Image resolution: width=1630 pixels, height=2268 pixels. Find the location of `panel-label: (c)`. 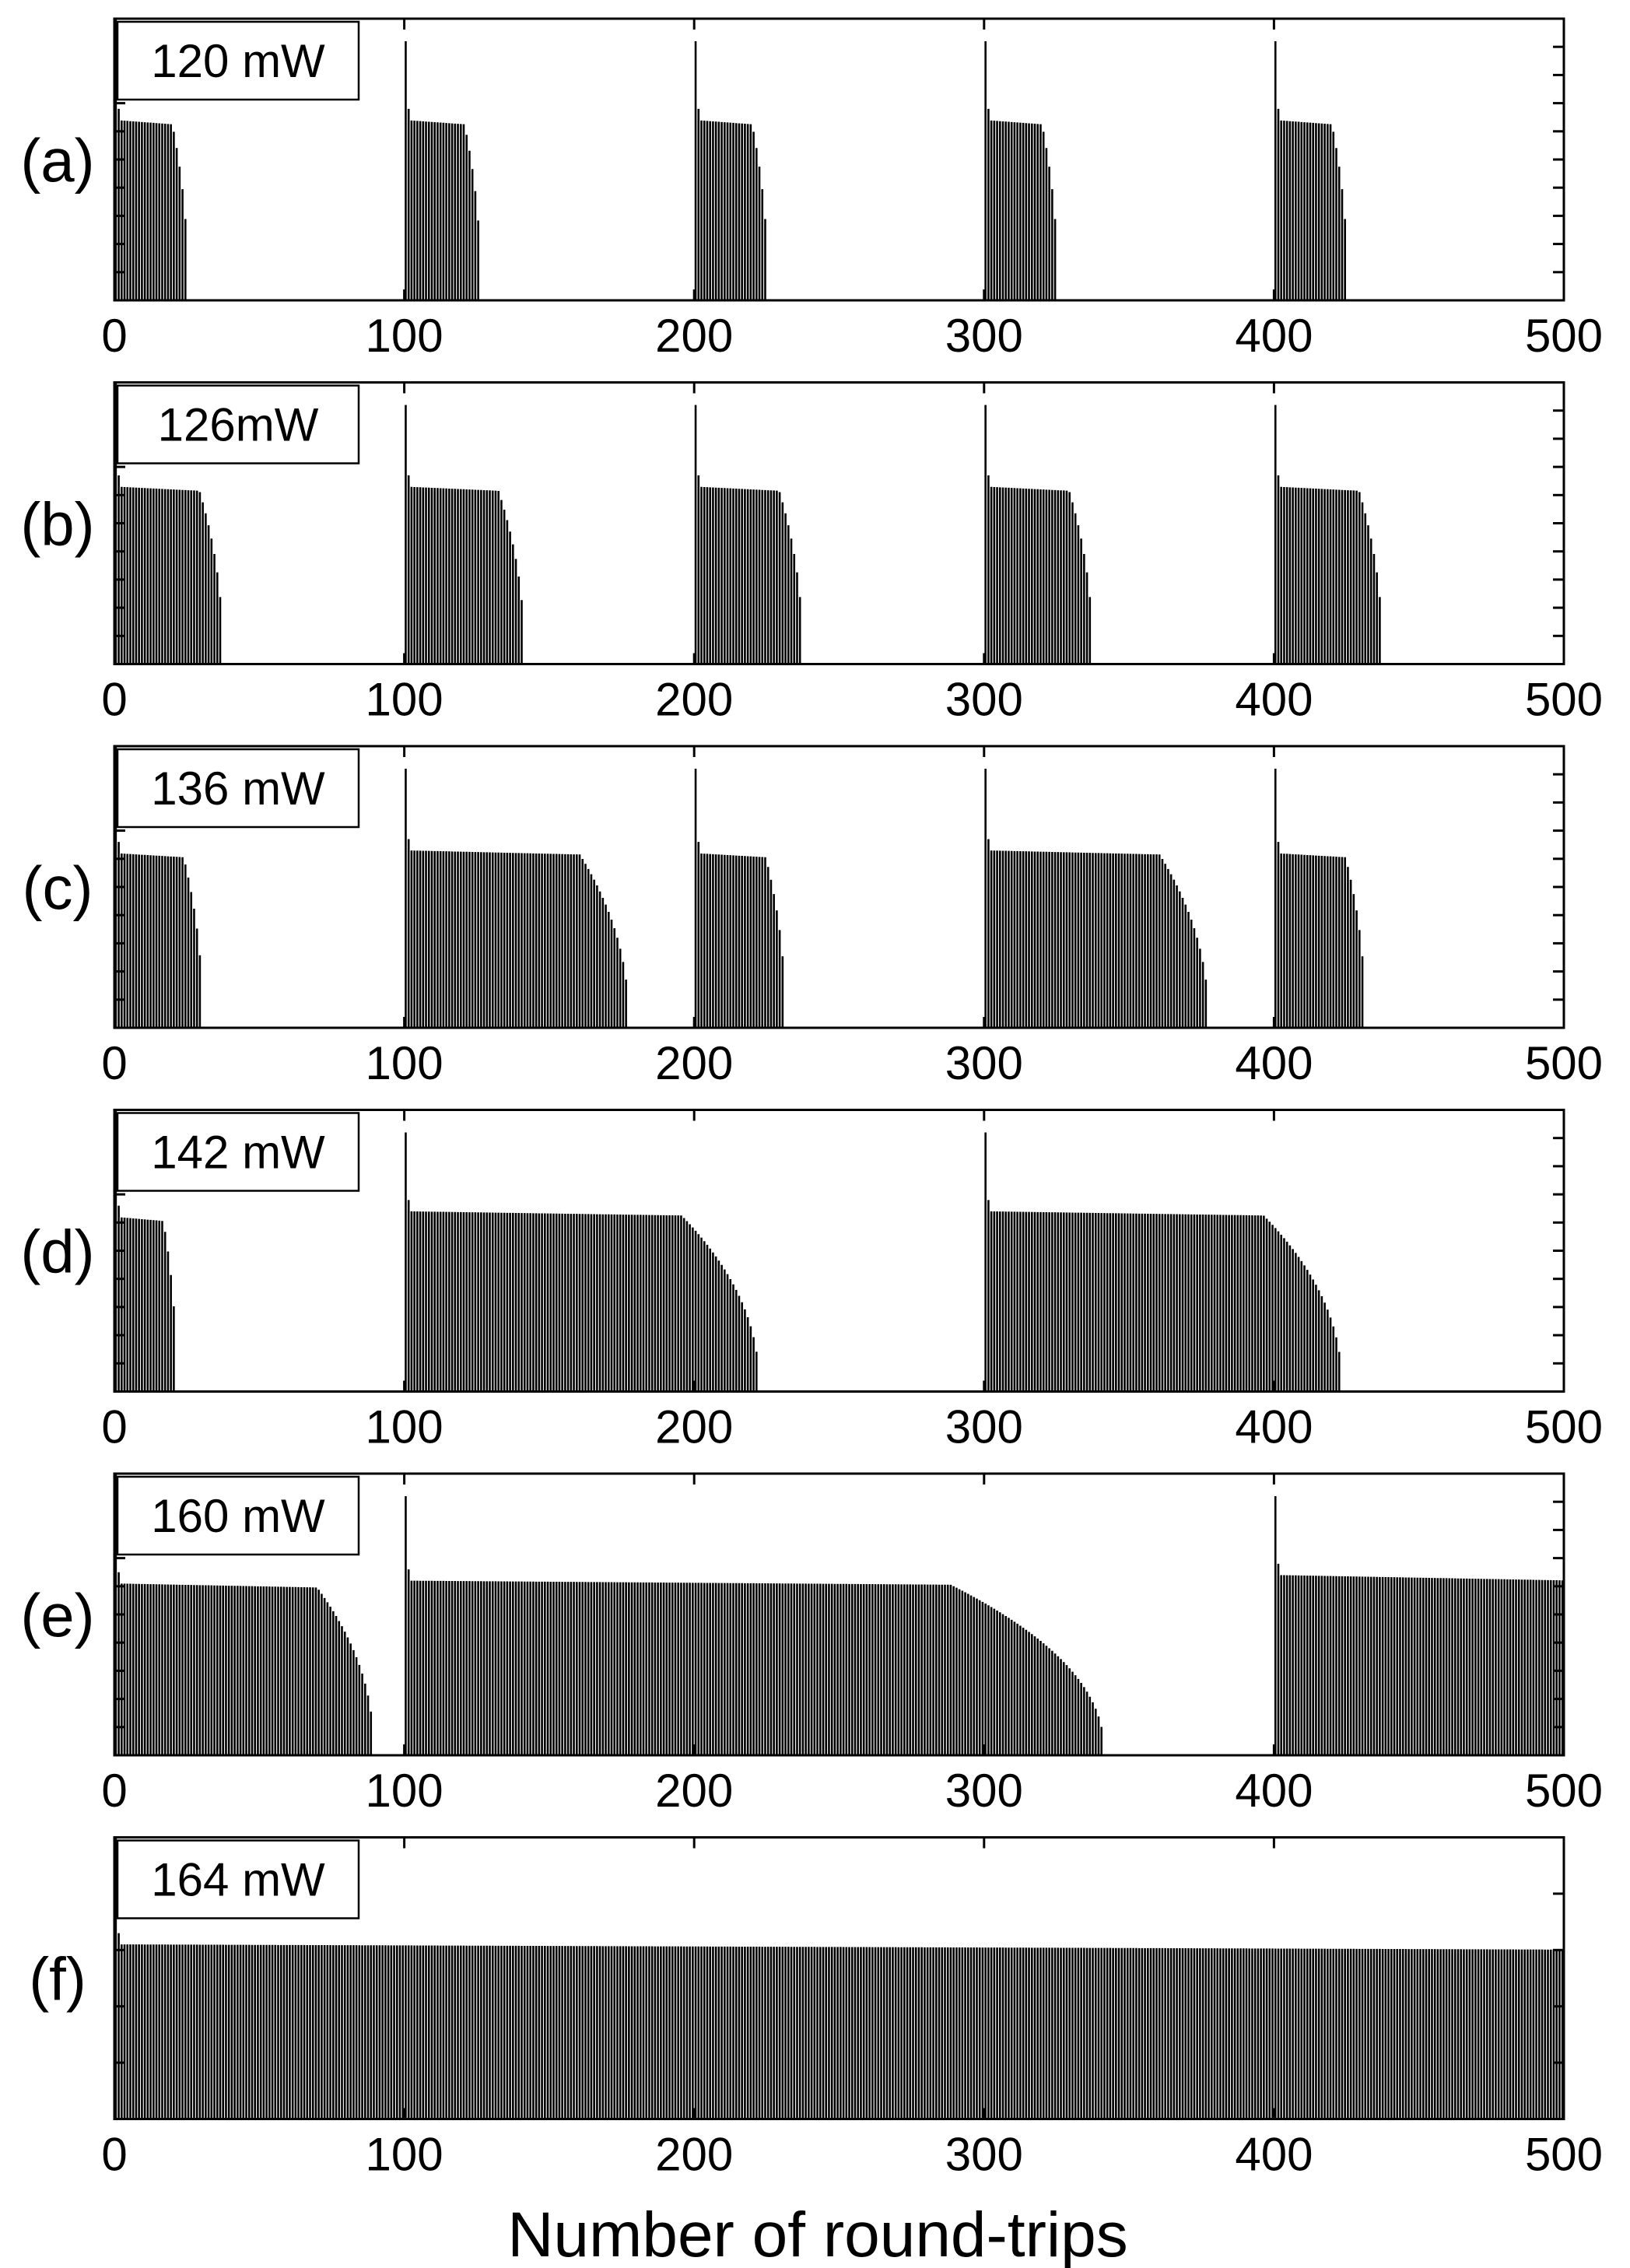

panel-label: (c) is located at coordinates (58, 888).